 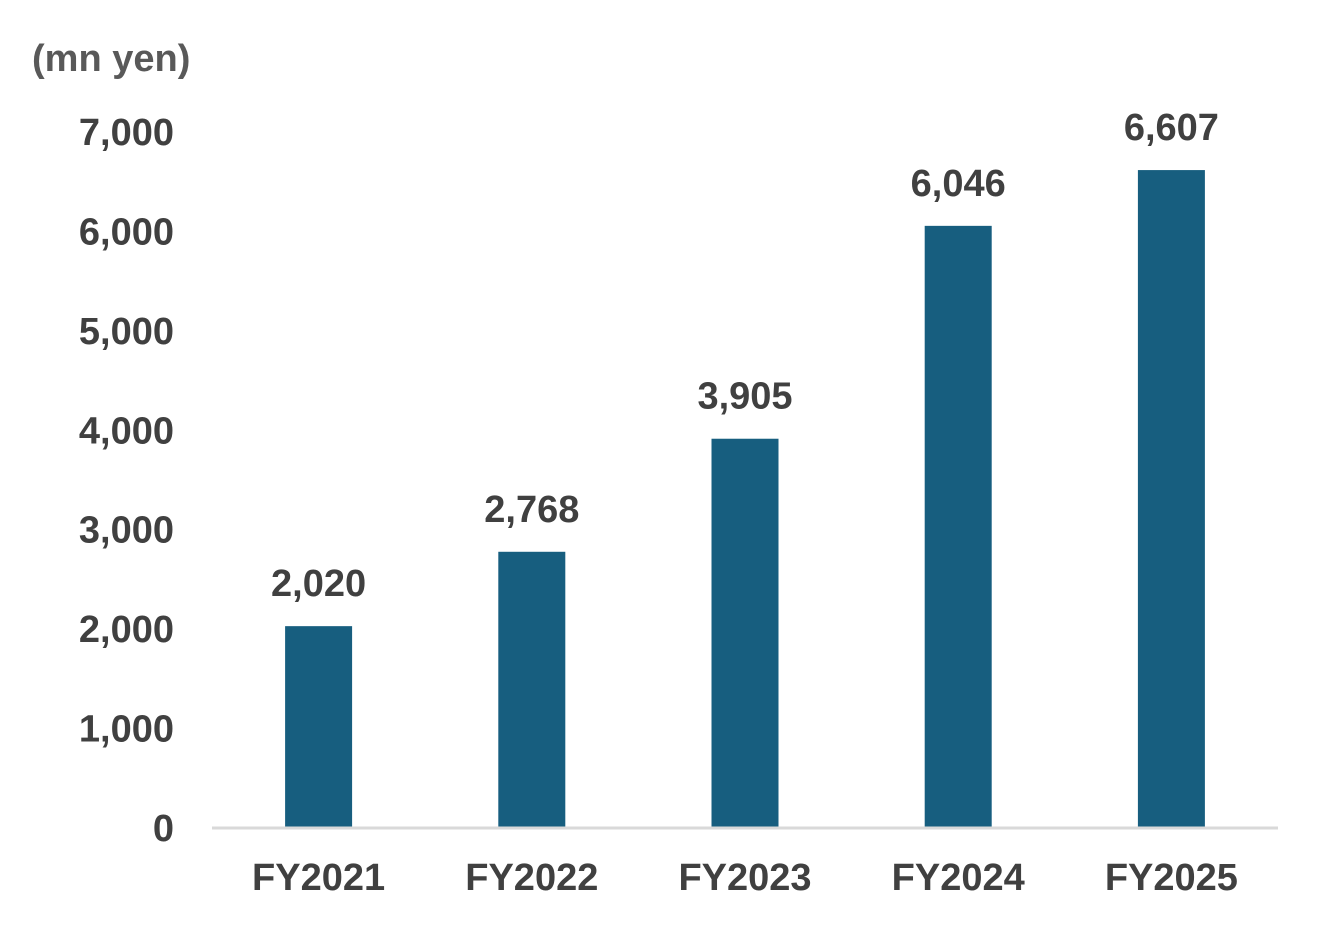 I want to click on x-tick-label-fy2025: FY2025, so click(x=1171, y=878).